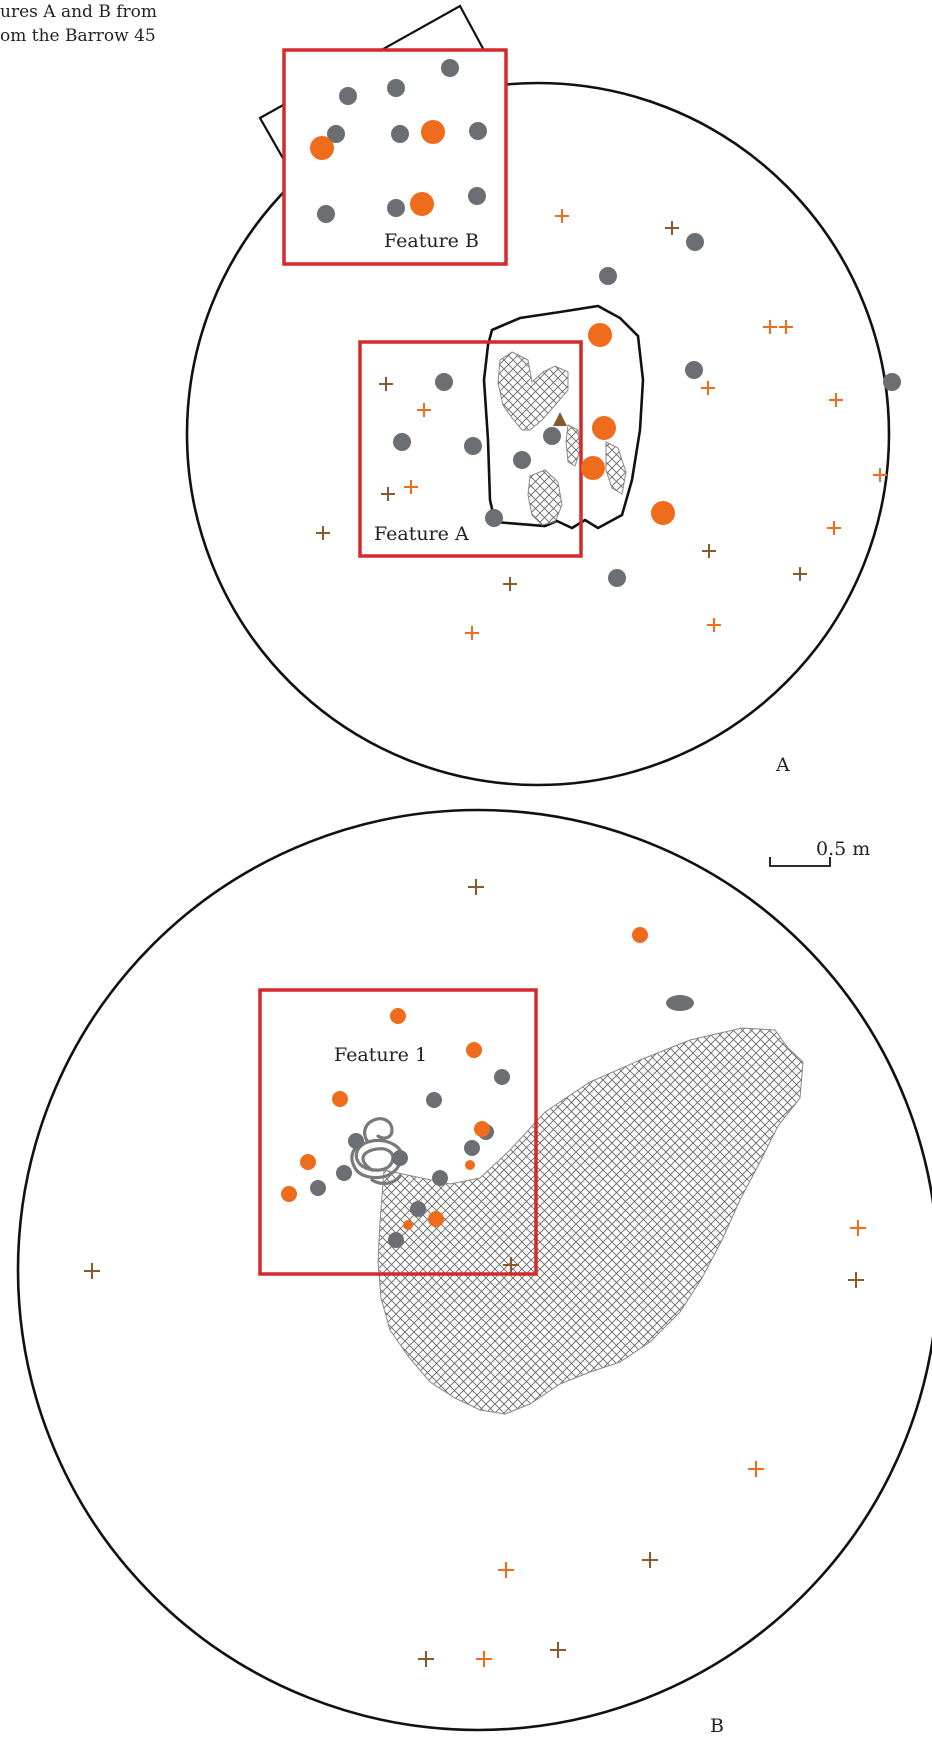 This screenshot has height=1742, width=932. Describe the element at coordinates (590, 1221) in the screenshot. I see `hatched-area-b` at that location.